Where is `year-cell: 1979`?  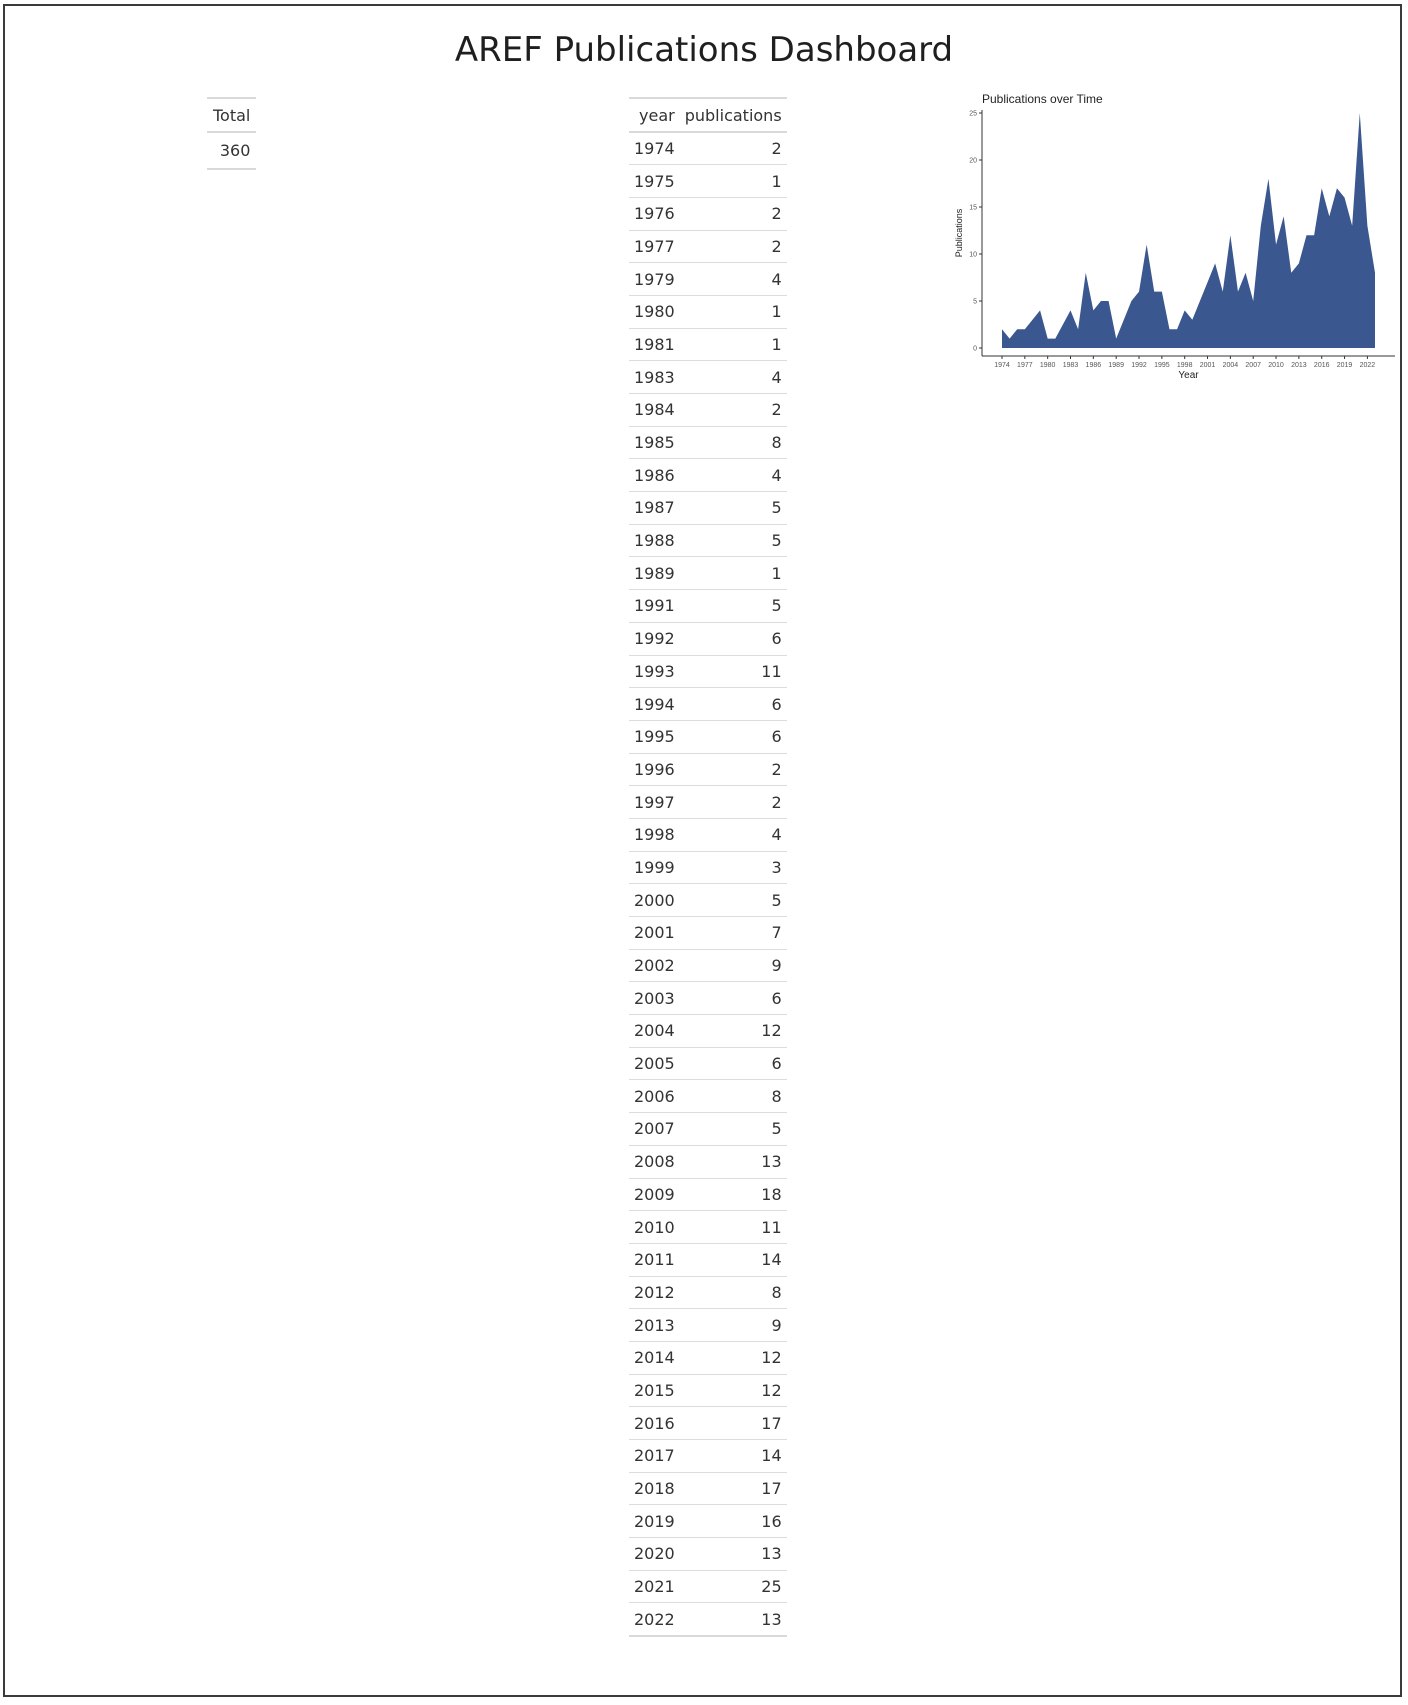 year-cell: 1979 is located at coordinates (654, 279).